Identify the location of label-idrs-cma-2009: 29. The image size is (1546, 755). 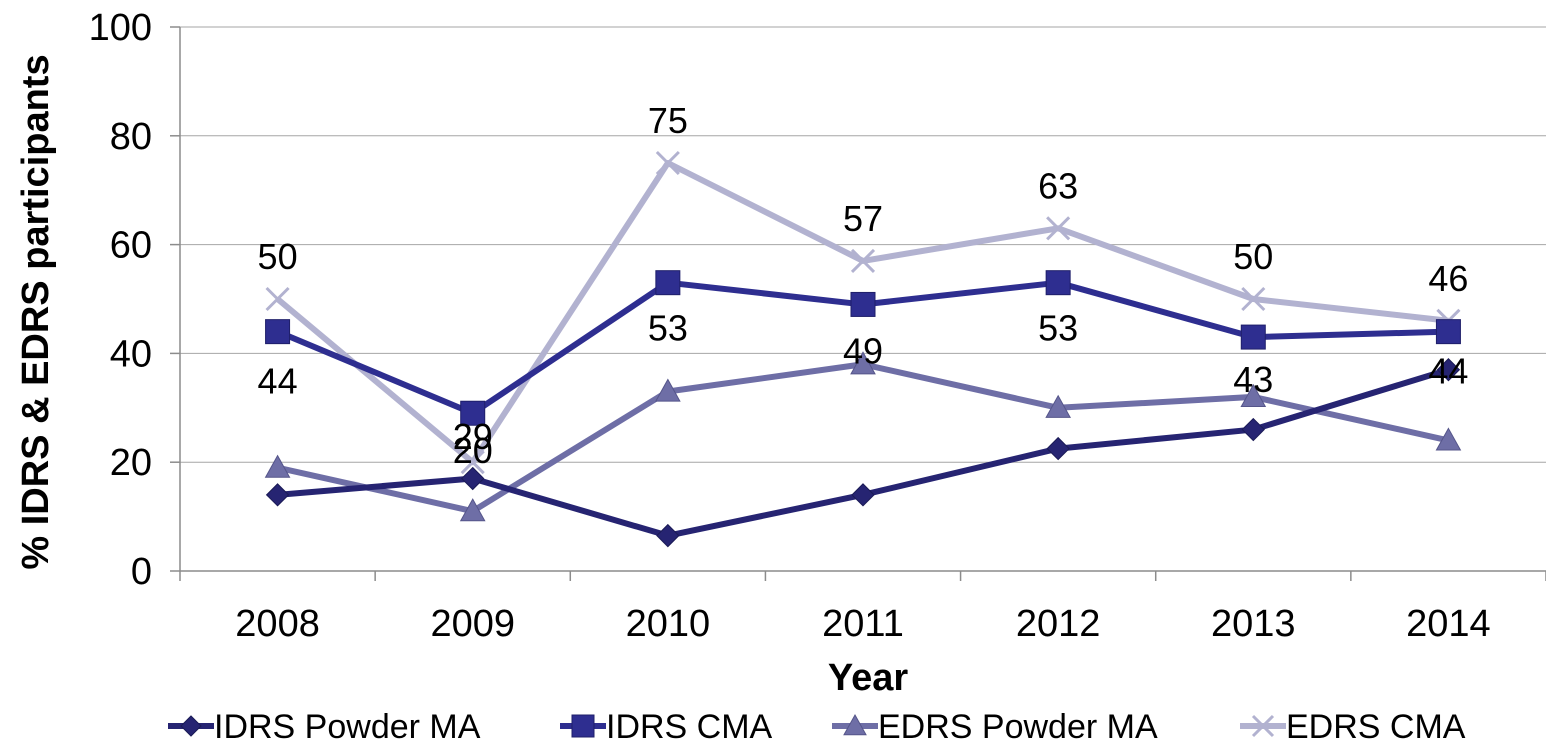
(473, 436).